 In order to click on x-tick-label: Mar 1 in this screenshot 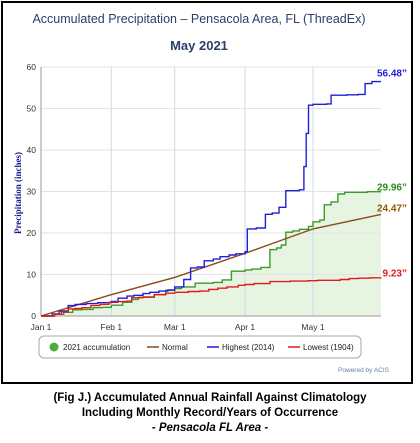, I will do `click(175, 327)`.